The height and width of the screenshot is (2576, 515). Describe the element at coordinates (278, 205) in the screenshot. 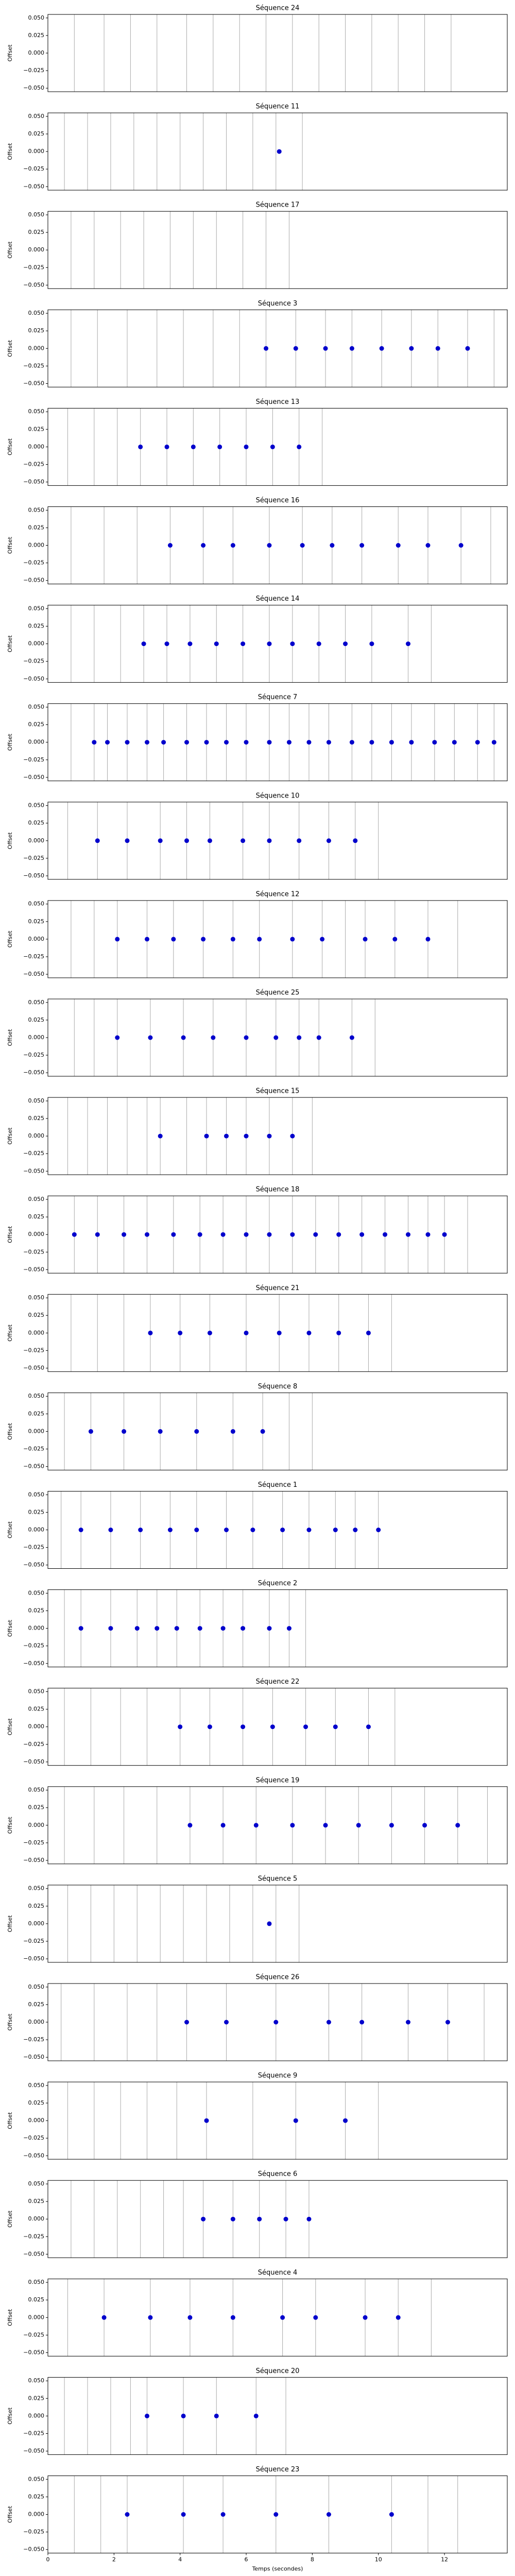

I see `chart-title: Séquence 17` at that location.